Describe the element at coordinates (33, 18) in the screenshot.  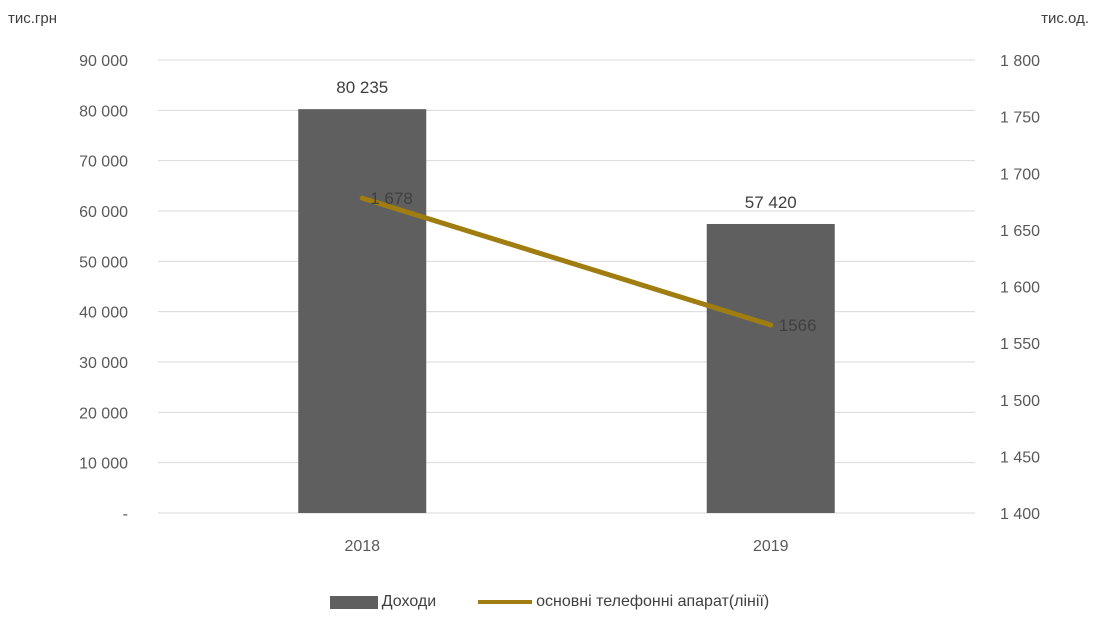
I see `left-axis-unit-label: тис.грн` at that location.